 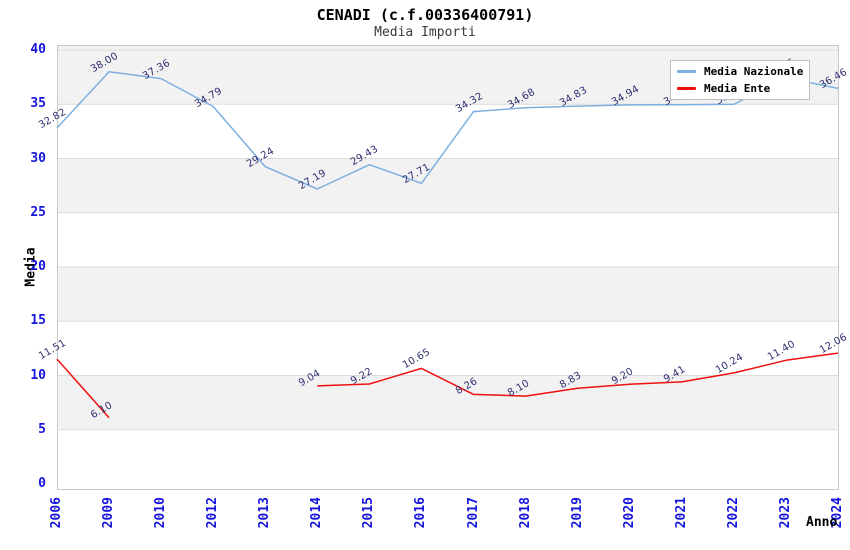 I want to click on y-tick-label: 5, so click(x=42, y=429).